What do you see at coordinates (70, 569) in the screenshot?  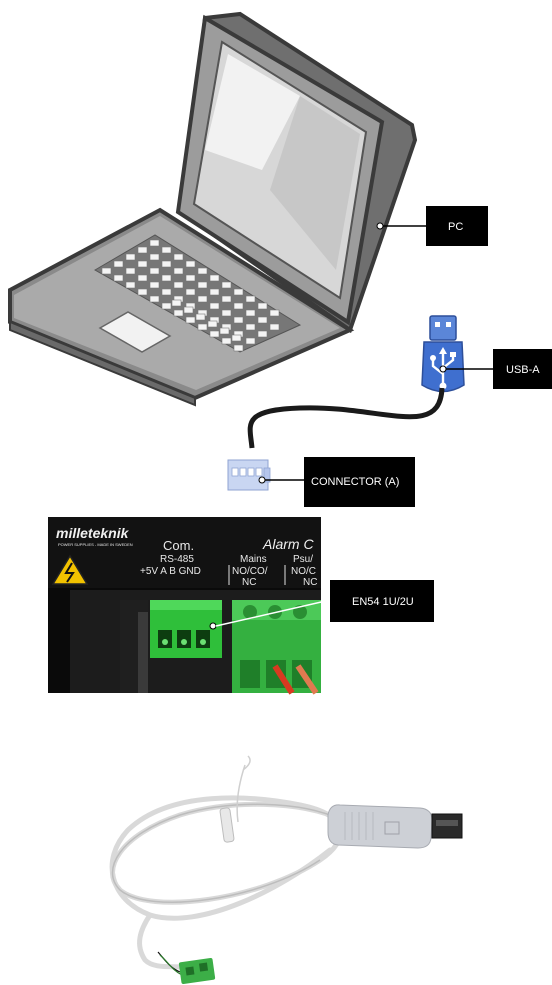 I see `high-voltage-warning-icon` at bounding box center [70, 569].